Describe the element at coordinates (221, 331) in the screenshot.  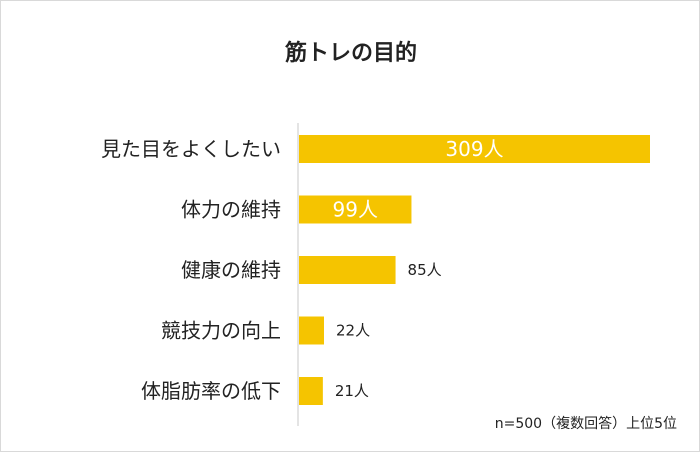
I see `category-label: 競技力の向上` at that location.